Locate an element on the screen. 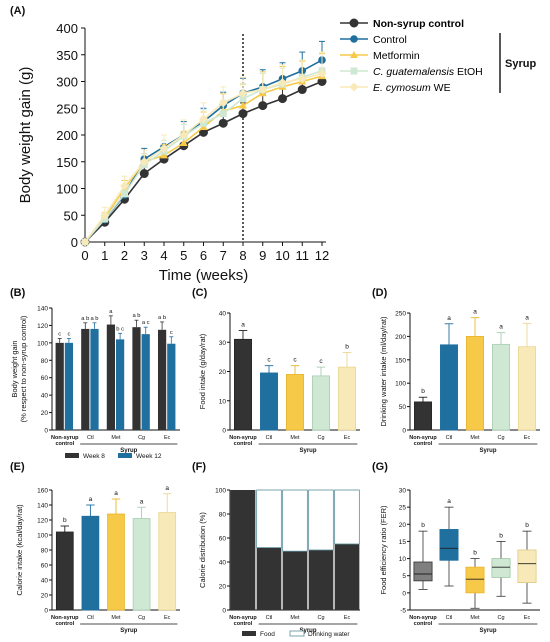 Image resolution: width=550 pixels, height=642 pixels. x-tick-label: 3 is located at coordinates (144, 255).